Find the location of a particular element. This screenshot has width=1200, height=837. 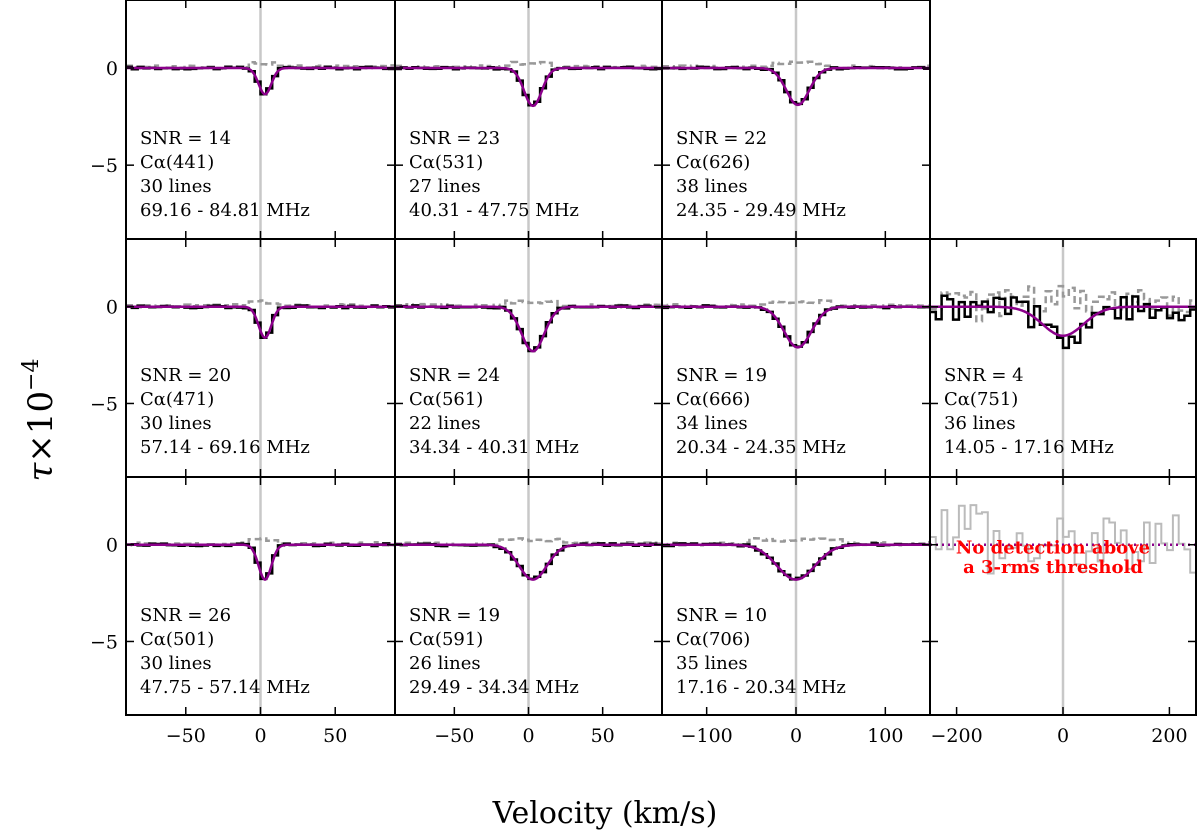

line-count-label: 34 lines is located at coordinates (712, 423).